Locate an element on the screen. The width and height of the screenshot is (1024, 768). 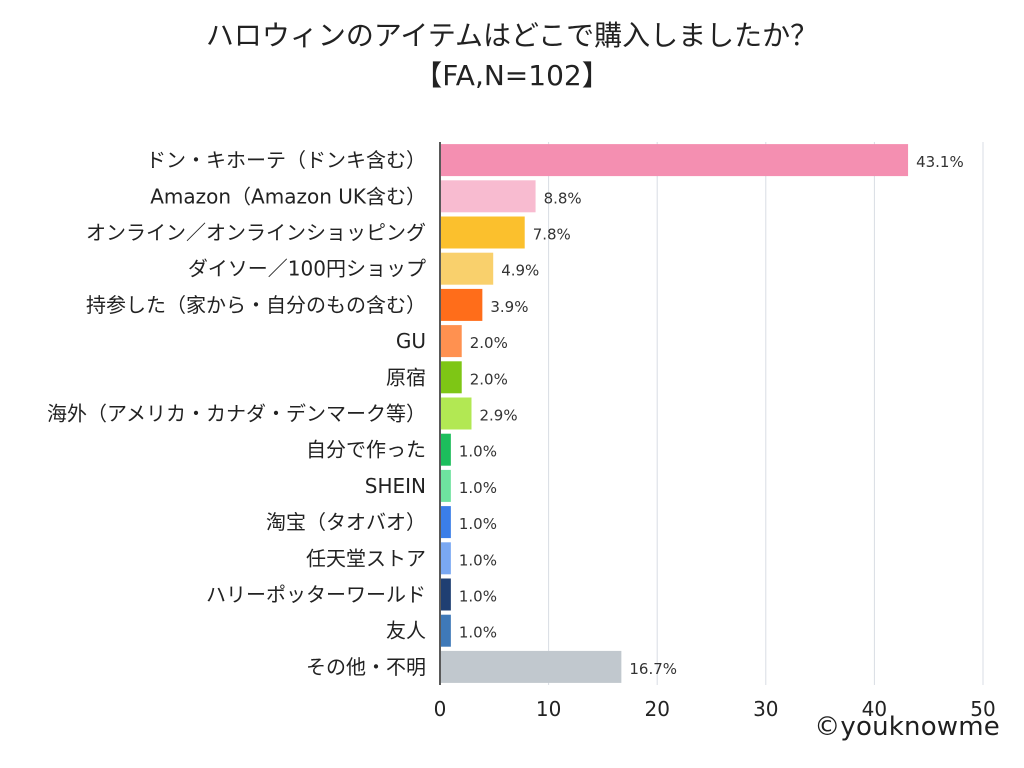
category-label: その他・不明 is located at coordinates (366, 667).